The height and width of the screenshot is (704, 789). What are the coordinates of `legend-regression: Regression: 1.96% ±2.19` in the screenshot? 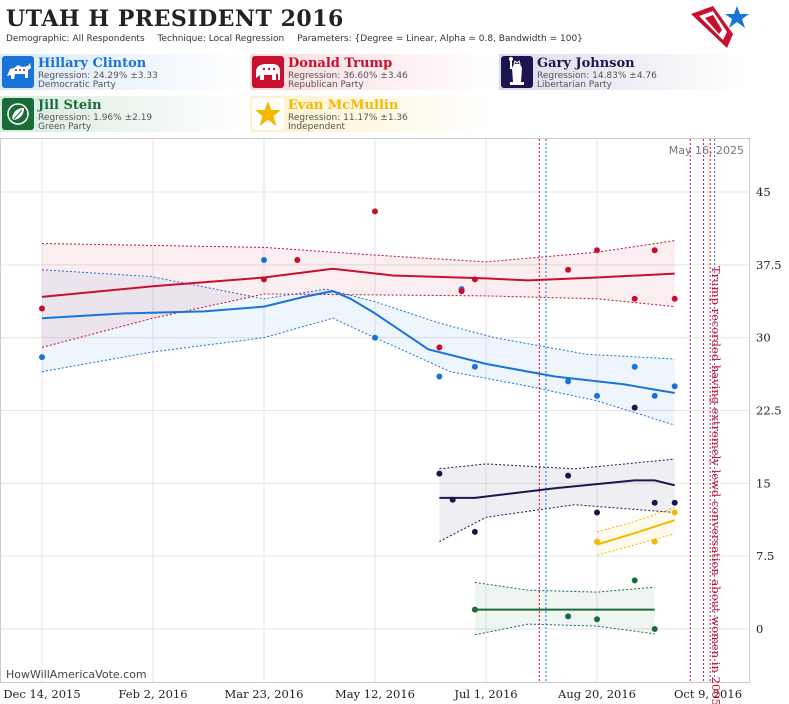 It's located at (95, 118).